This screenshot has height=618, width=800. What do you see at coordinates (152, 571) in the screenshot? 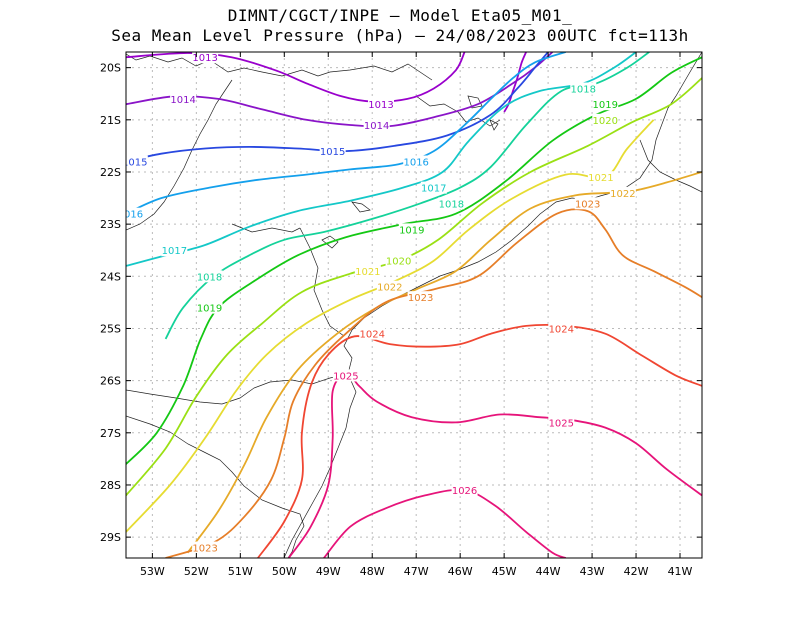
I see `lon-tick-label: 53W` at bounding box center [152, 571].